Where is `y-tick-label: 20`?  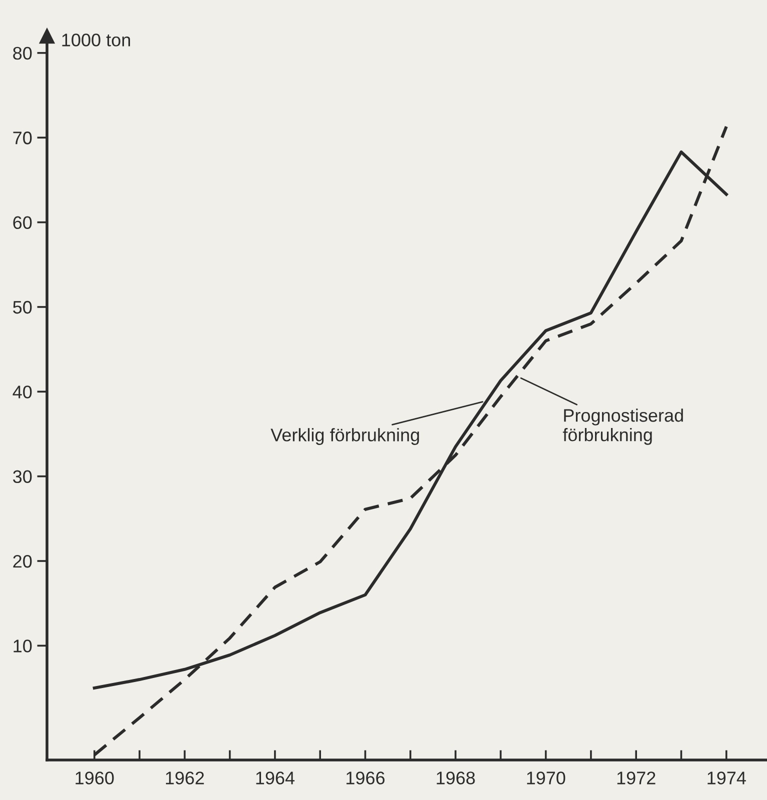
y-tick-label: 20 is located at coordinates (22, 561).